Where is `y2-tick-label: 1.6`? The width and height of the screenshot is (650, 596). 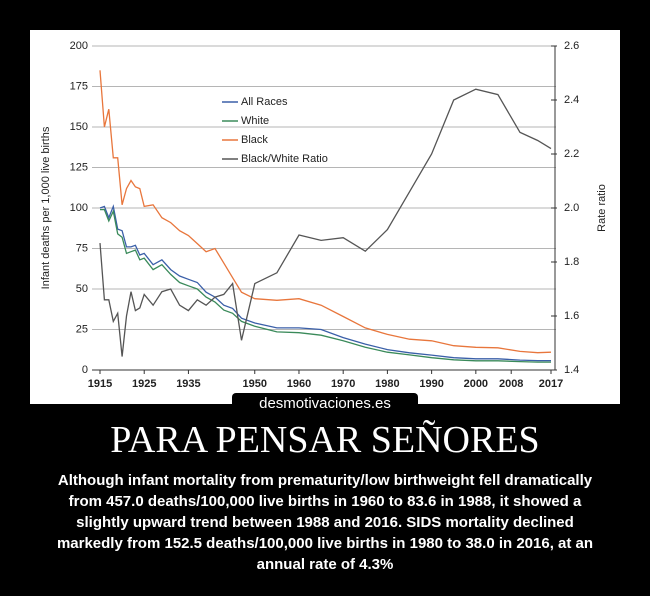
y2-tick-label: 1.6 is located at coordinates (571, 316).